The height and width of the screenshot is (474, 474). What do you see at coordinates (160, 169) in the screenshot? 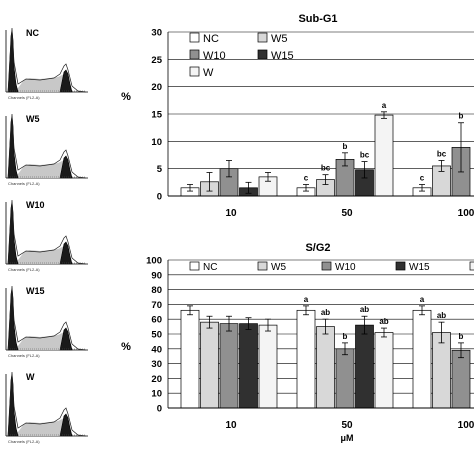
I see `y-tick-label: 5` at bounding box center [160, 169].